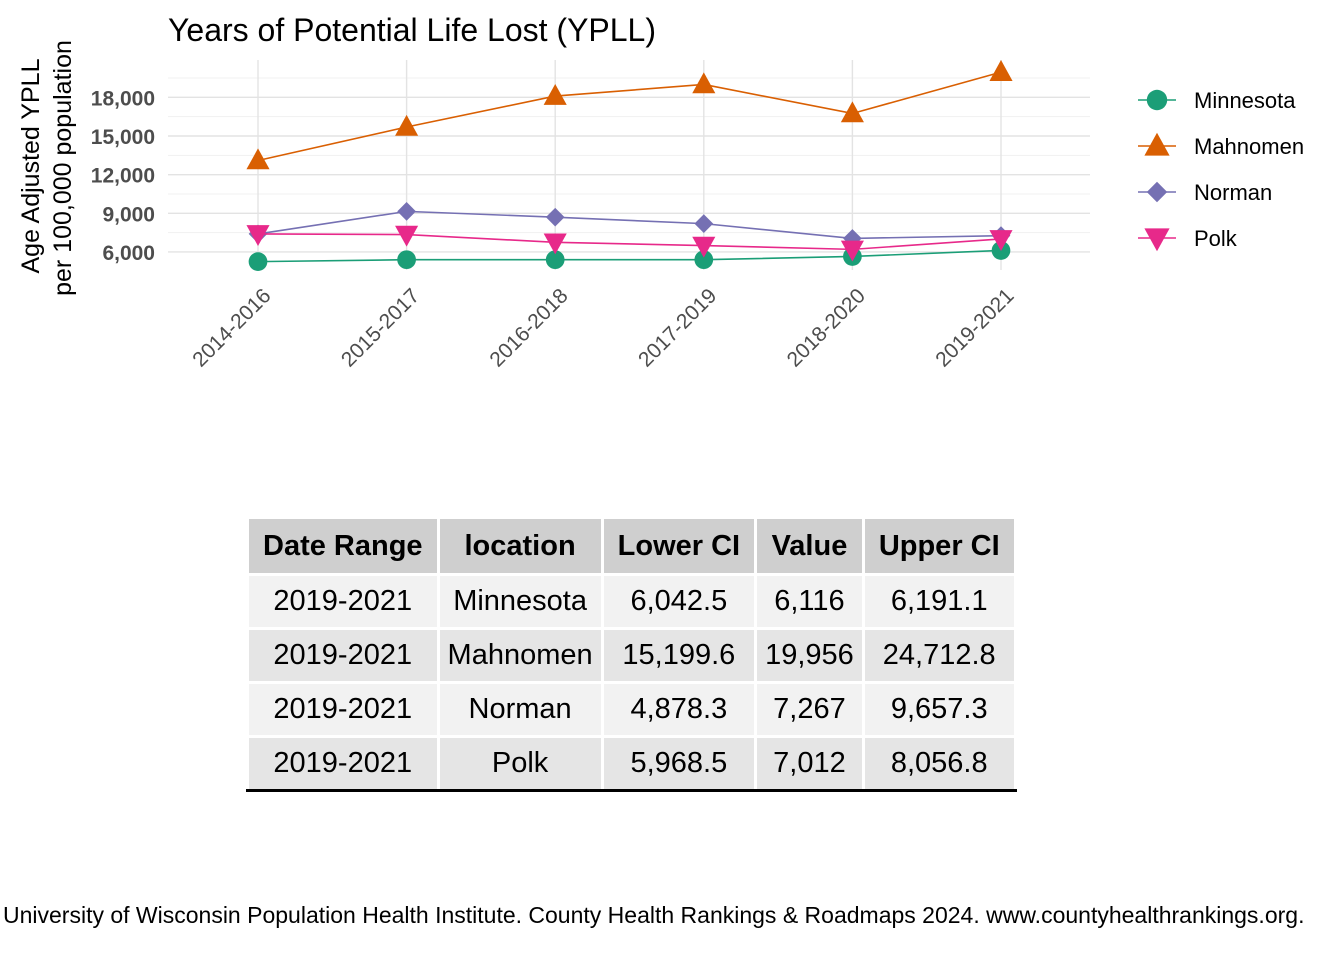  What do you see at coordinates (939, 547) in the screenshot?
I see `column-header-upper-ci: Upper CI` at bounding box center [939, 547].